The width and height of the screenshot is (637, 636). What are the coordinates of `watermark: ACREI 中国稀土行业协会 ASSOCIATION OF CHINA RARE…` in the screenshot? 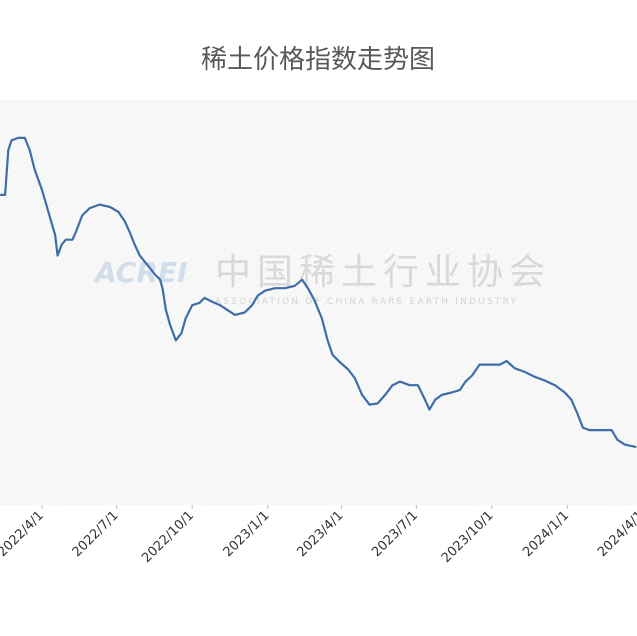 It's located at (322, 279).